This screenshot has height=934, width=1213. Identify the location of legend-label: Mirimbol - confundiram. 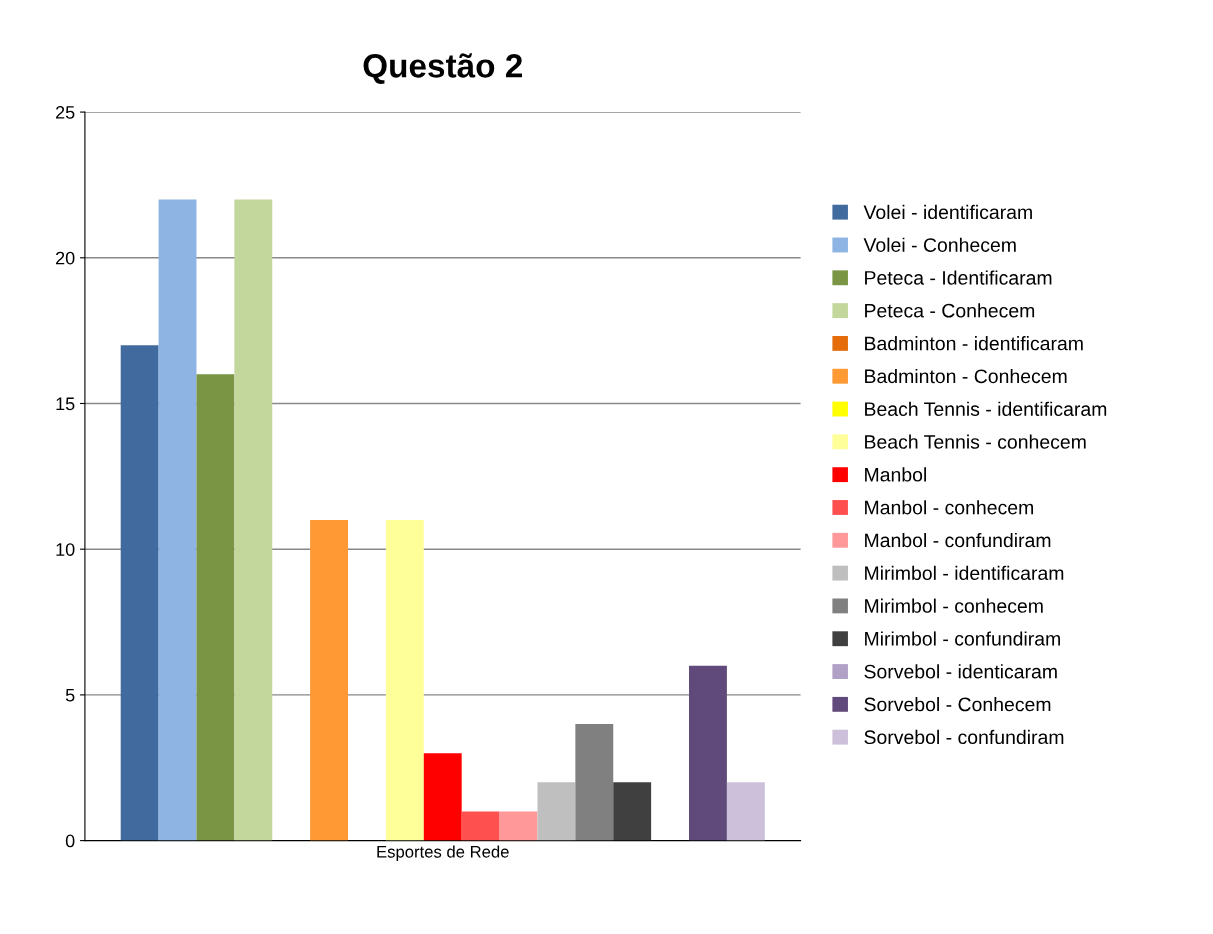
(962, 638).